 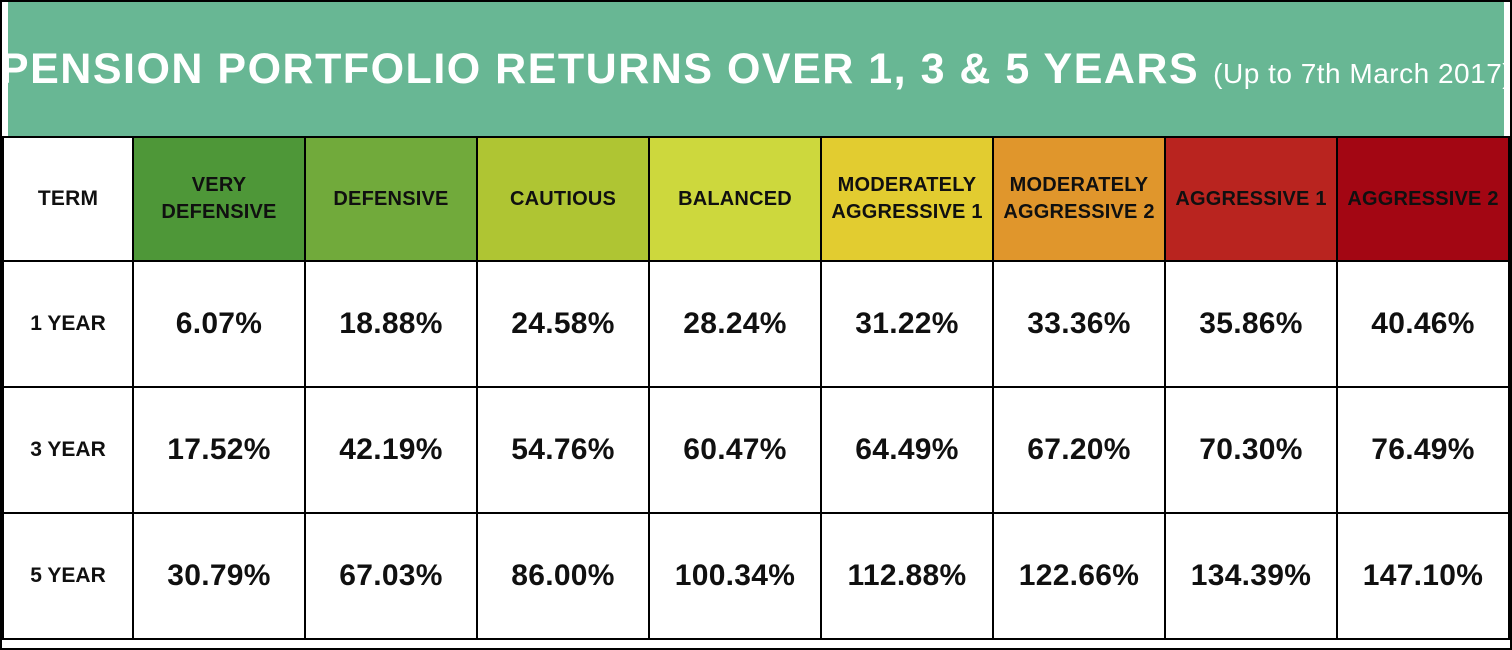 I want to click on return-value-cell: 147.10%, so click(x=1423, y=576).